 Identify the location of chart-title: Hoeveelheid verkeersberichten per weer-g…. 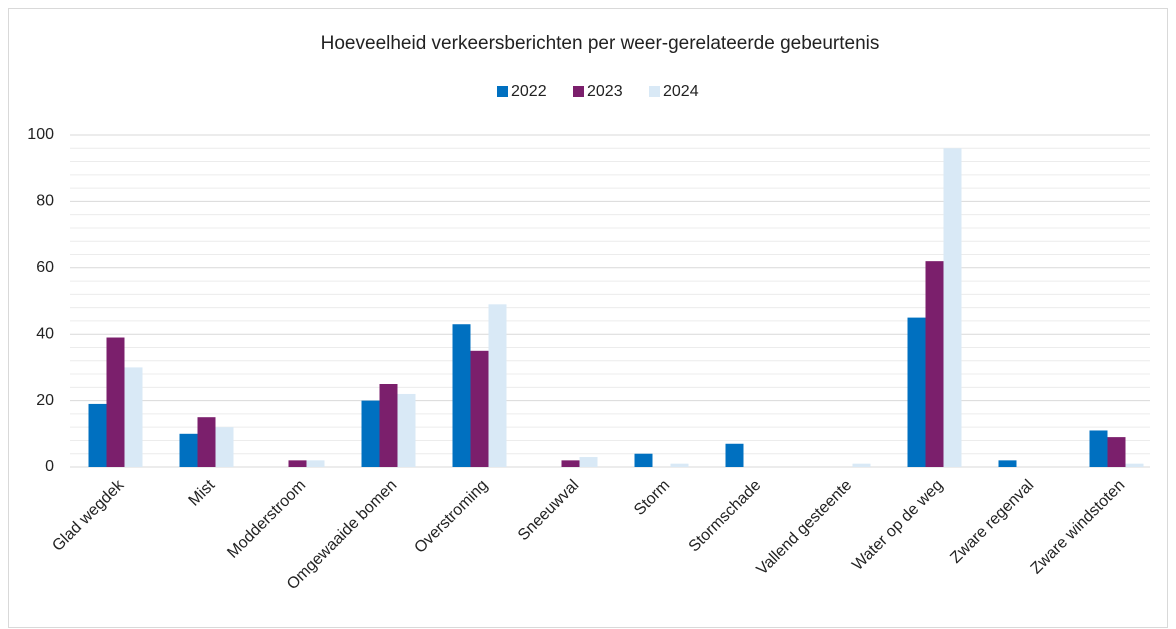
(600, 43).